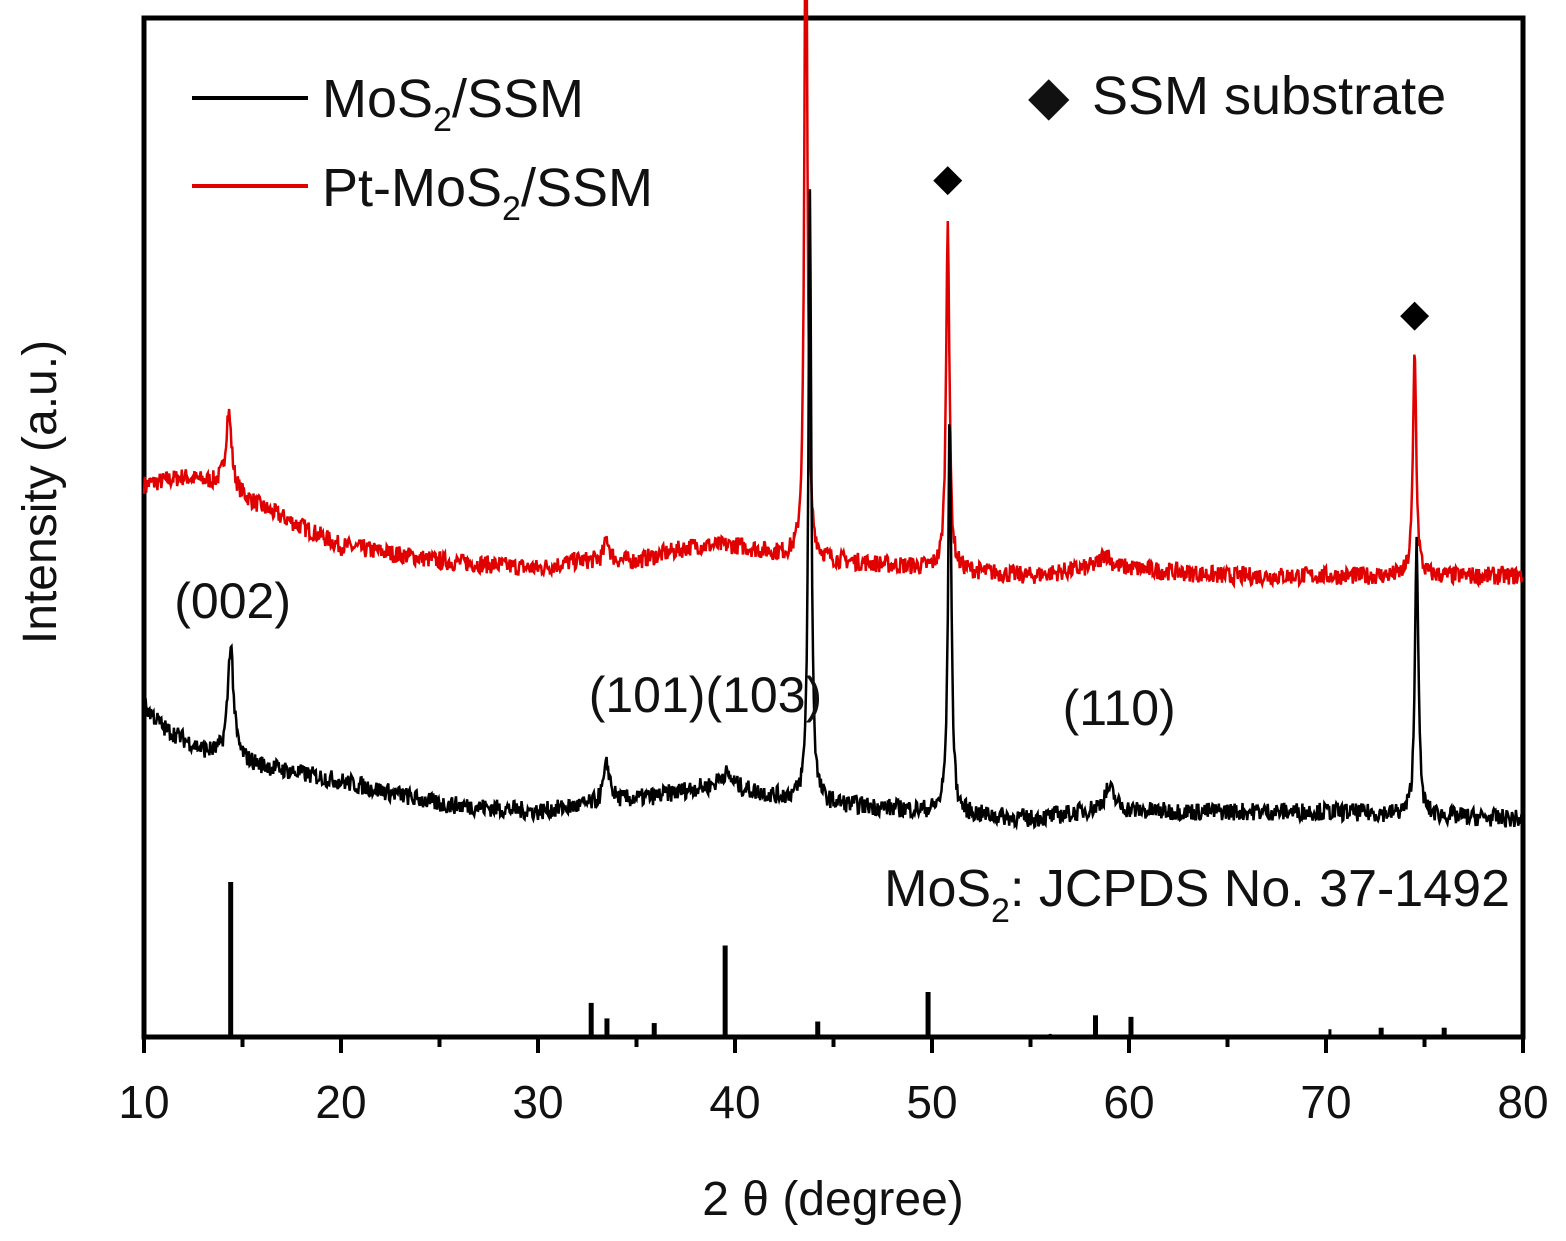  What do you see at coordinates (734, 1102) in the screenshot?
I see `x-tick-label-40: 40` at bounding box center [734, 1102].